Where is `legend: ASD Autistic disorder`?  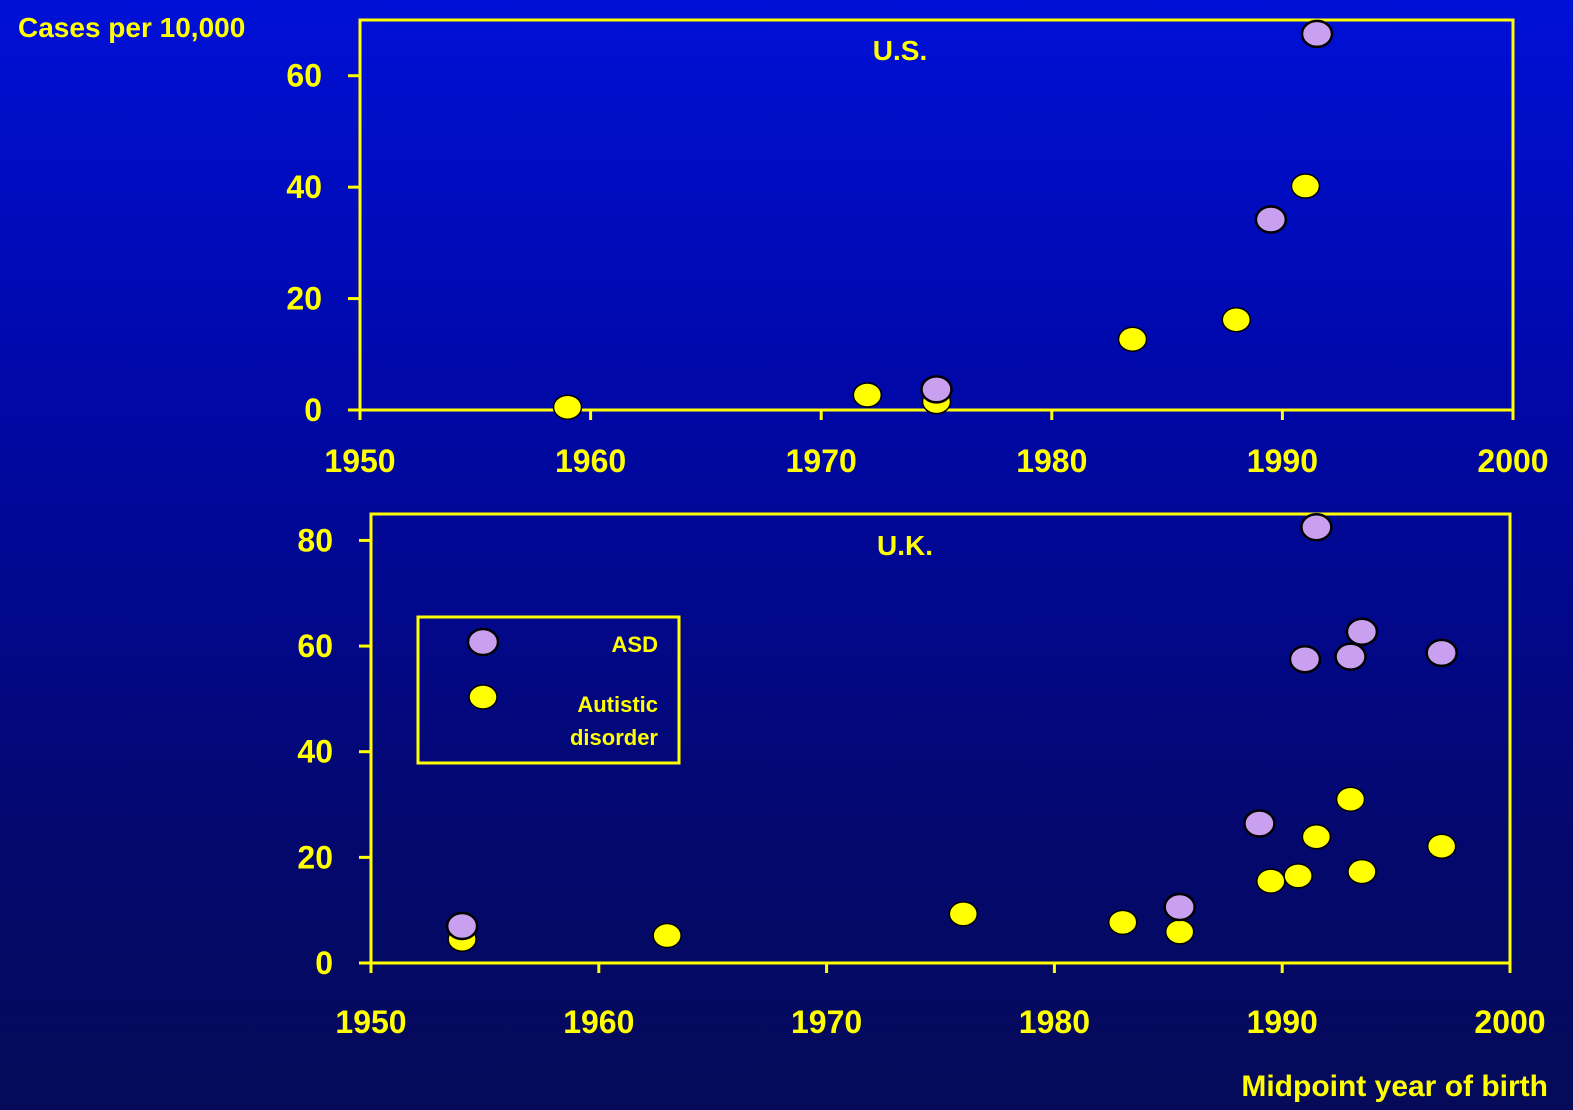
legend: ASD Autistic disorder is located at coordinates (548, 690).